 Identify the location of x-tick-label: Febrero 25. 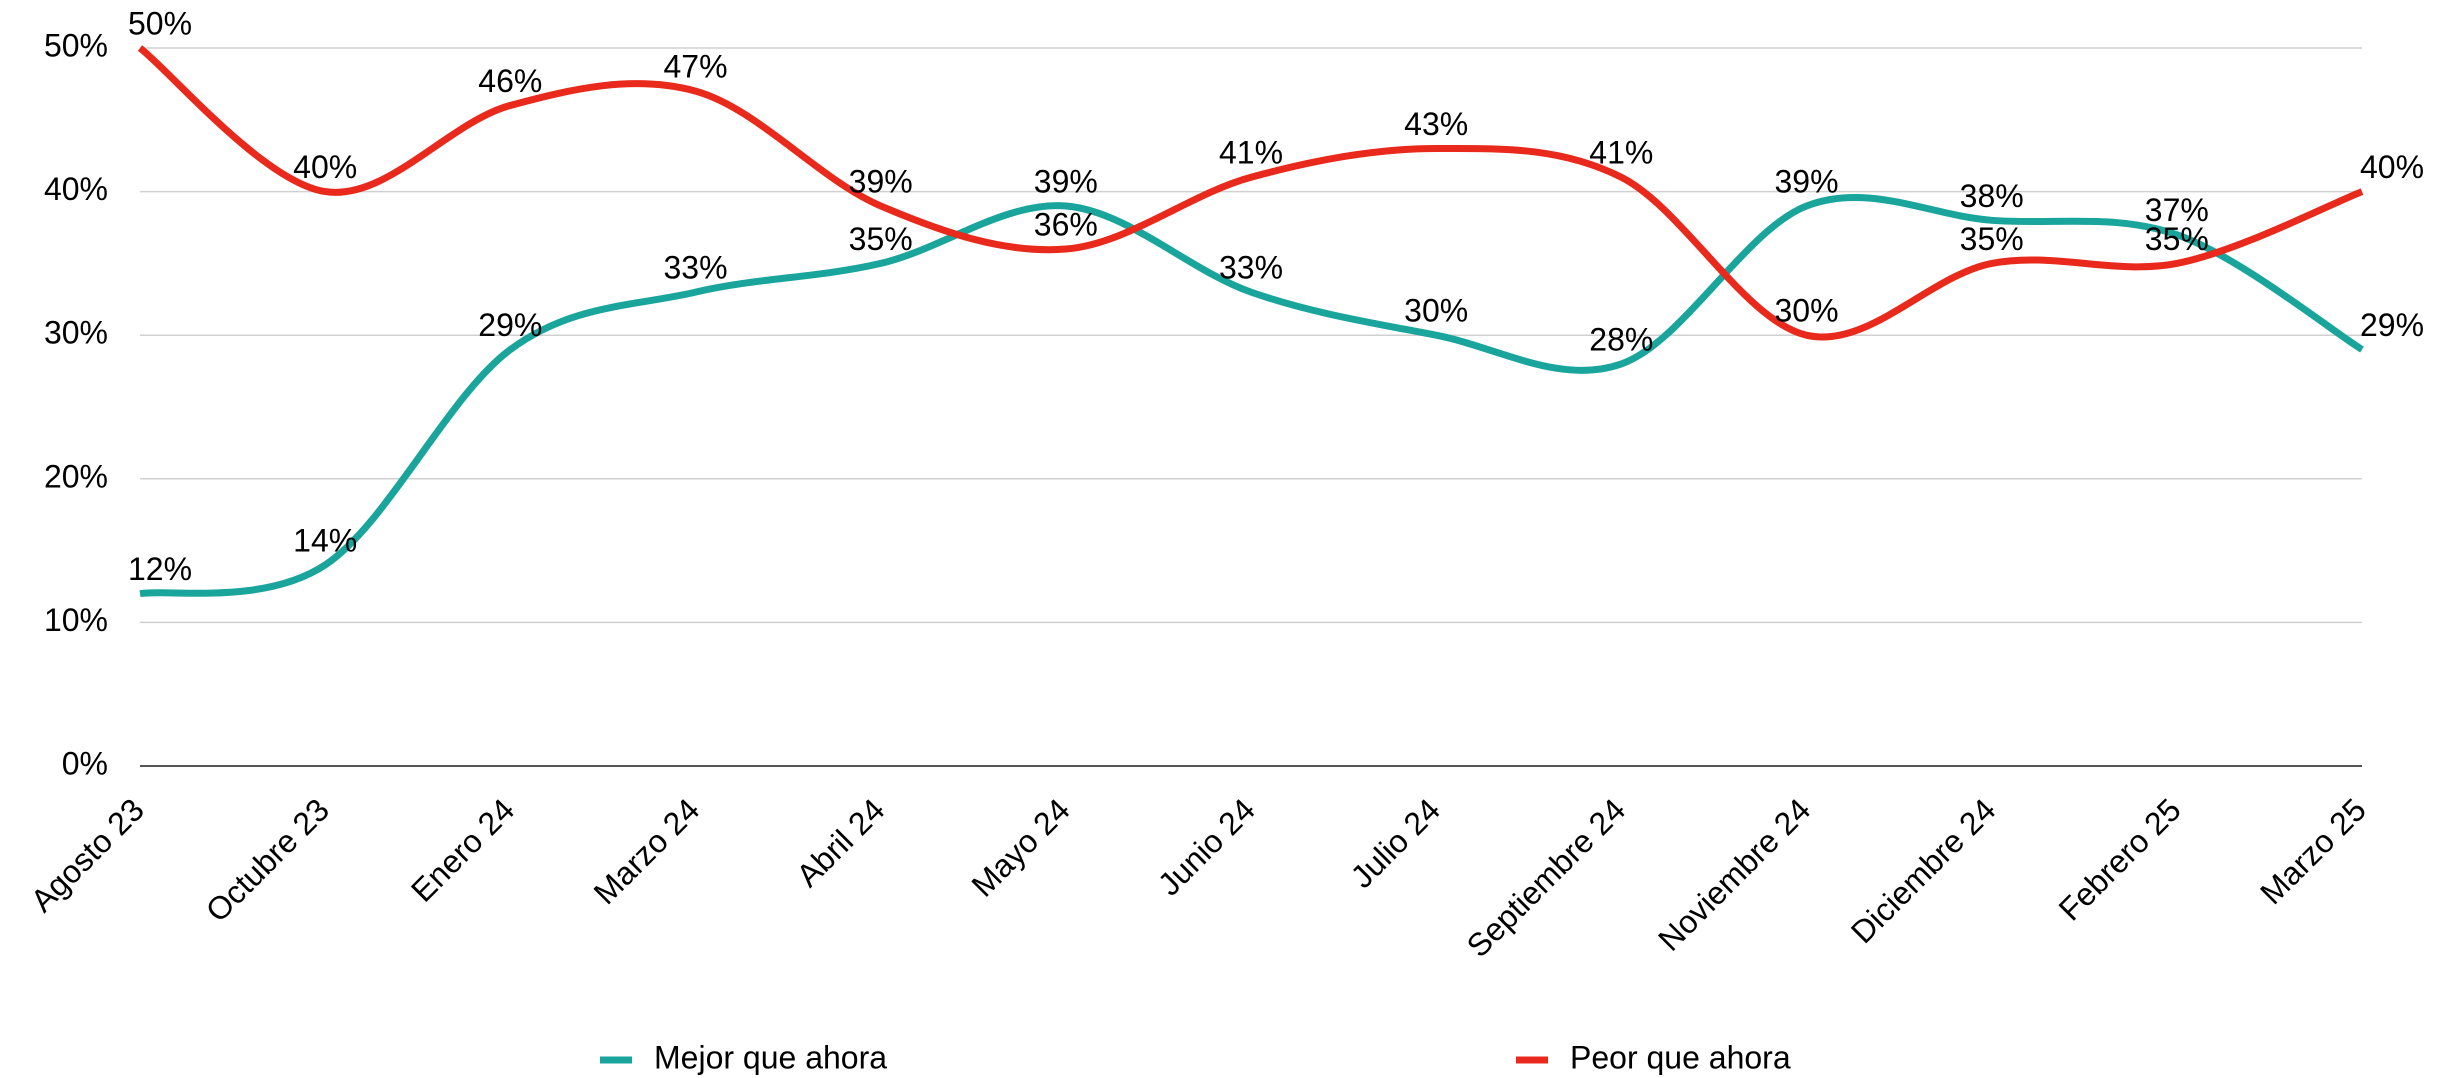
(2120, 859).